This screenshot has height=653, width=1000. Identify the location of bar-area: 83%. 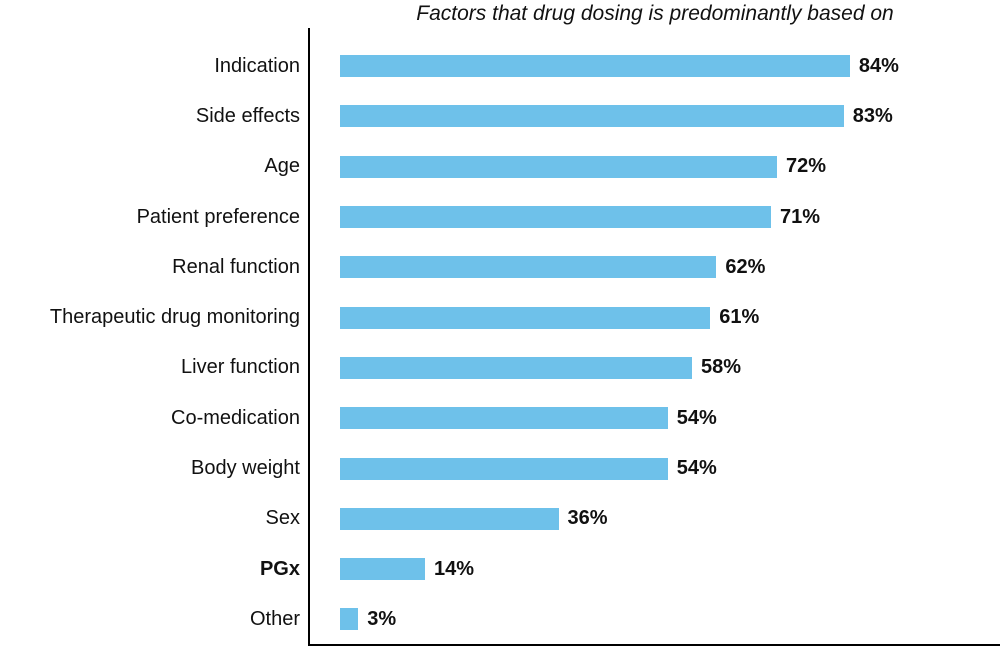
(655, 116).